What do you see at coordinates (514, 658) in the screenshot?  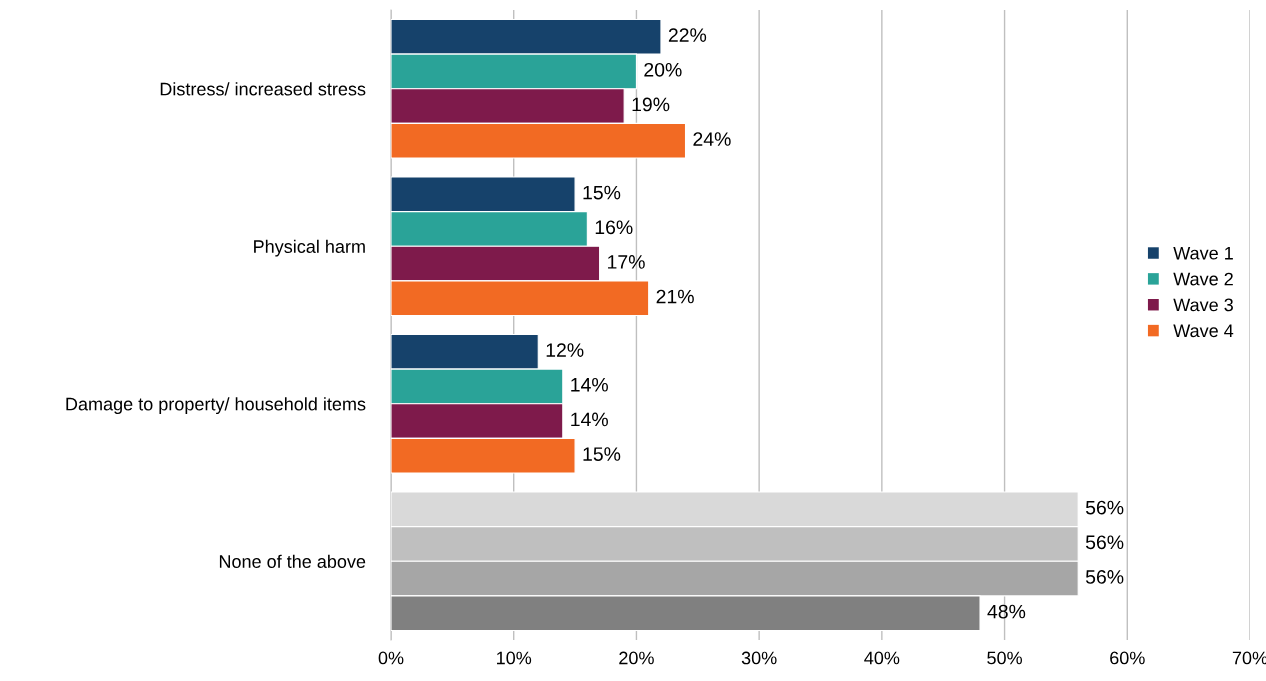 I see `x-tick-label: 10%` at bounding box center [514, 658].